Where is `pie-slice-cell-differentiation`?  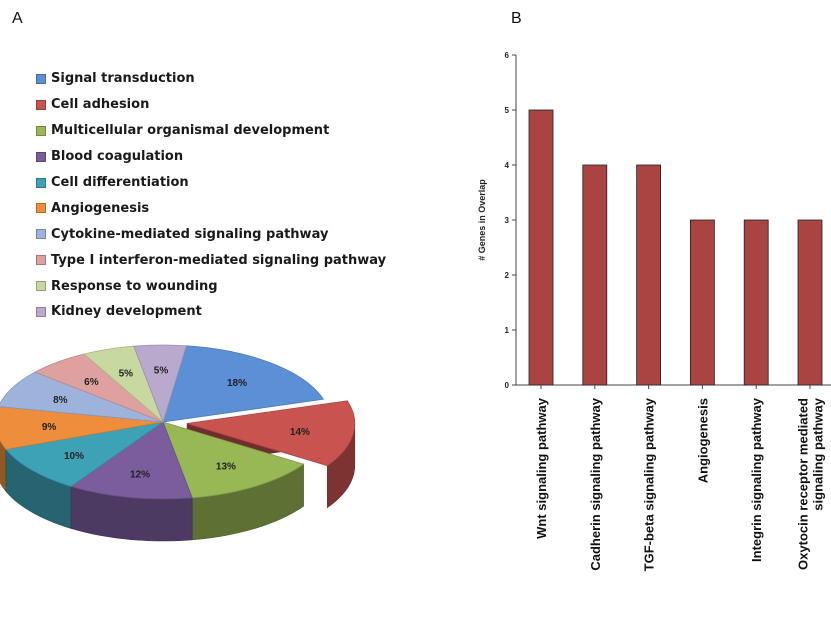
pie-slice-cell-differentiation is located at coordinates (84, 454).